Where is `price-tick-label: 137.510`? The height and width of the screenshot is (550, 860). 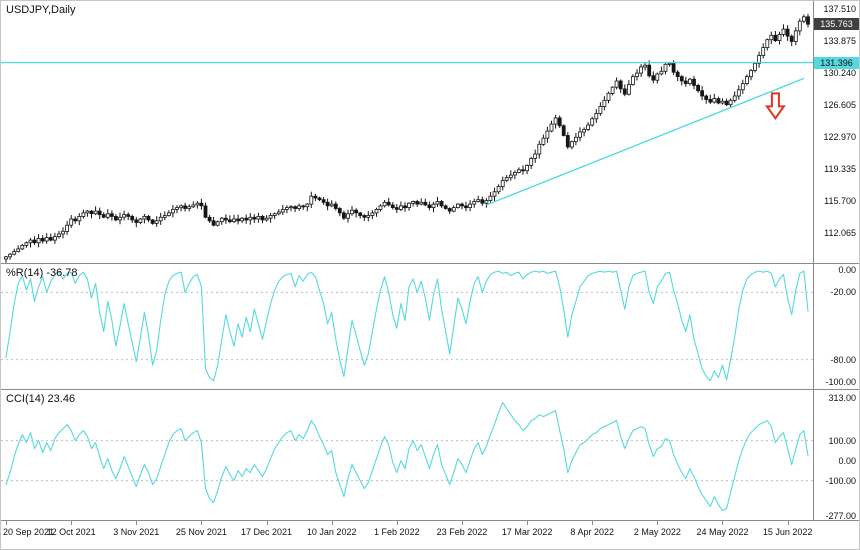 price-tick-label: 137.510 is located at coordinates (839, 8).